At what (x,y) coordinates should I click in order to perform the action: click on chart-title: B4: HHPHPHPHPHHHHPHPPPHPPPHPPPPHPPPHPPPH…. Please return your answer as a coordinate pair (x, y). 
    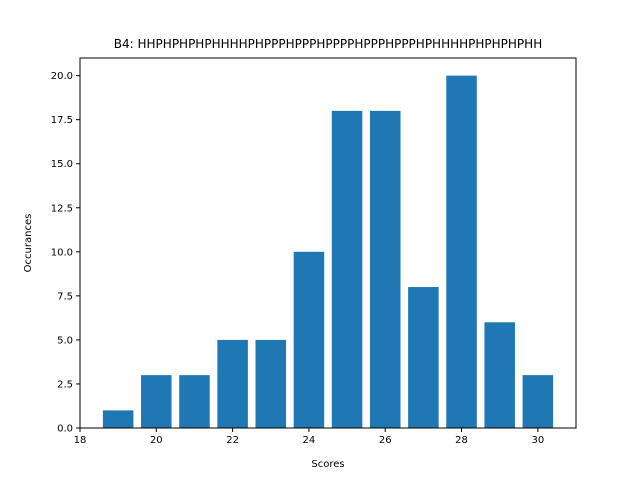
    Looking at the image, I should click on (328, 44).